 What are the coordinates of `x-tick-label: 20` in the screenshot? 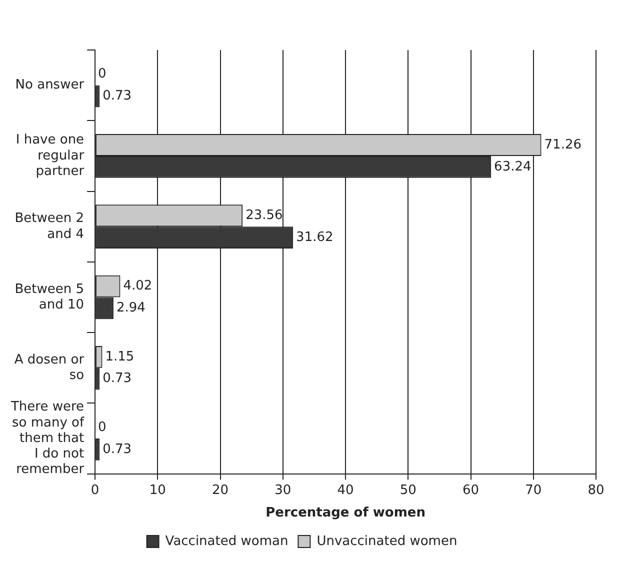 It's located at (220, 490).